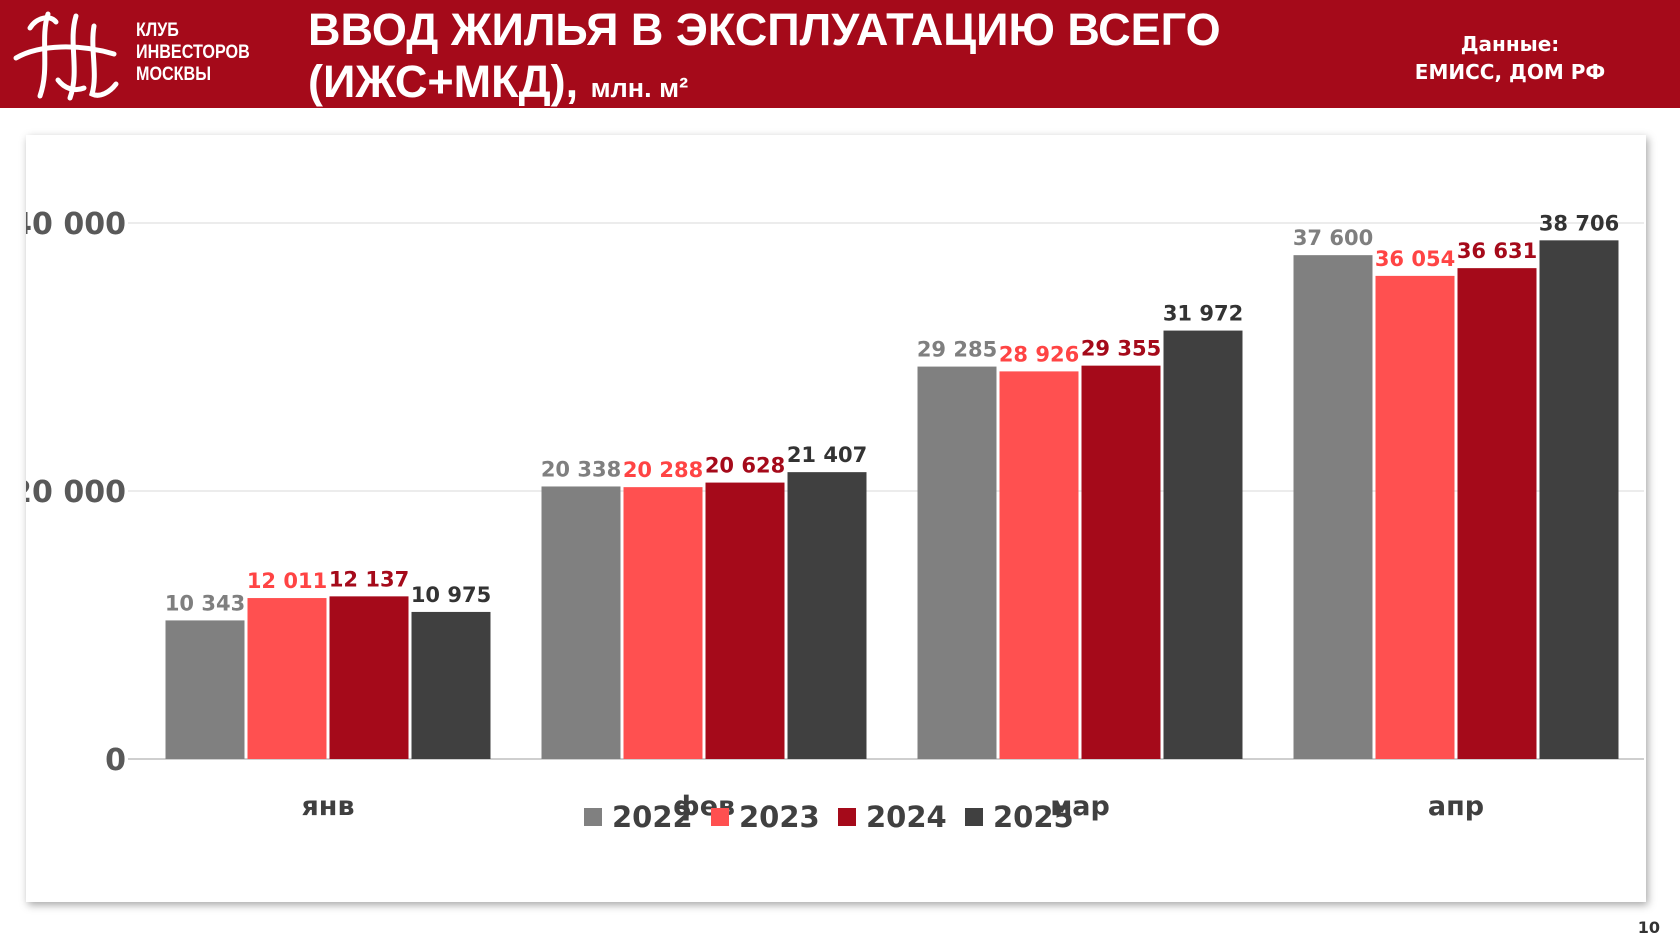 The image size is (1680, 945). Describe the element at coordinates (1203, 314) in the screenshot. I see `data-label: 31 972` at that location.